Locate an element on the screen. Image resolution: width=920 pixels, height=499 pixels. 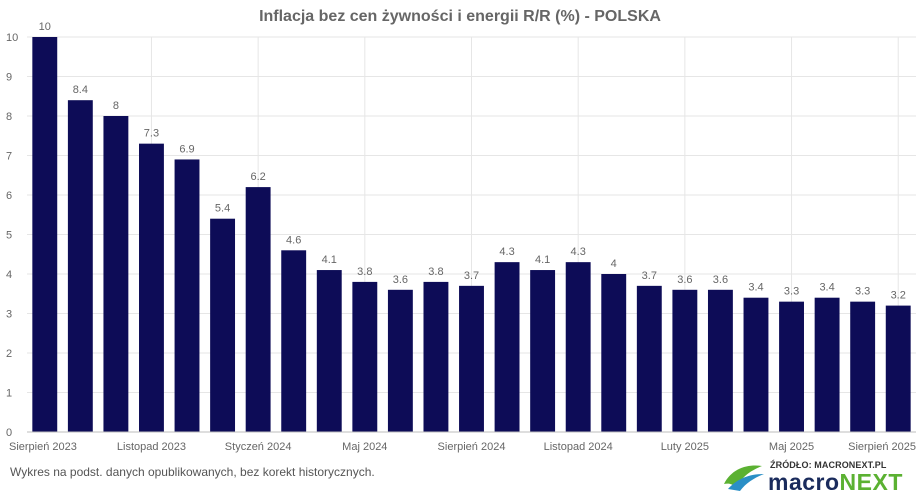
bar-value-label: 8.4 is located at coordinates (80, 90).